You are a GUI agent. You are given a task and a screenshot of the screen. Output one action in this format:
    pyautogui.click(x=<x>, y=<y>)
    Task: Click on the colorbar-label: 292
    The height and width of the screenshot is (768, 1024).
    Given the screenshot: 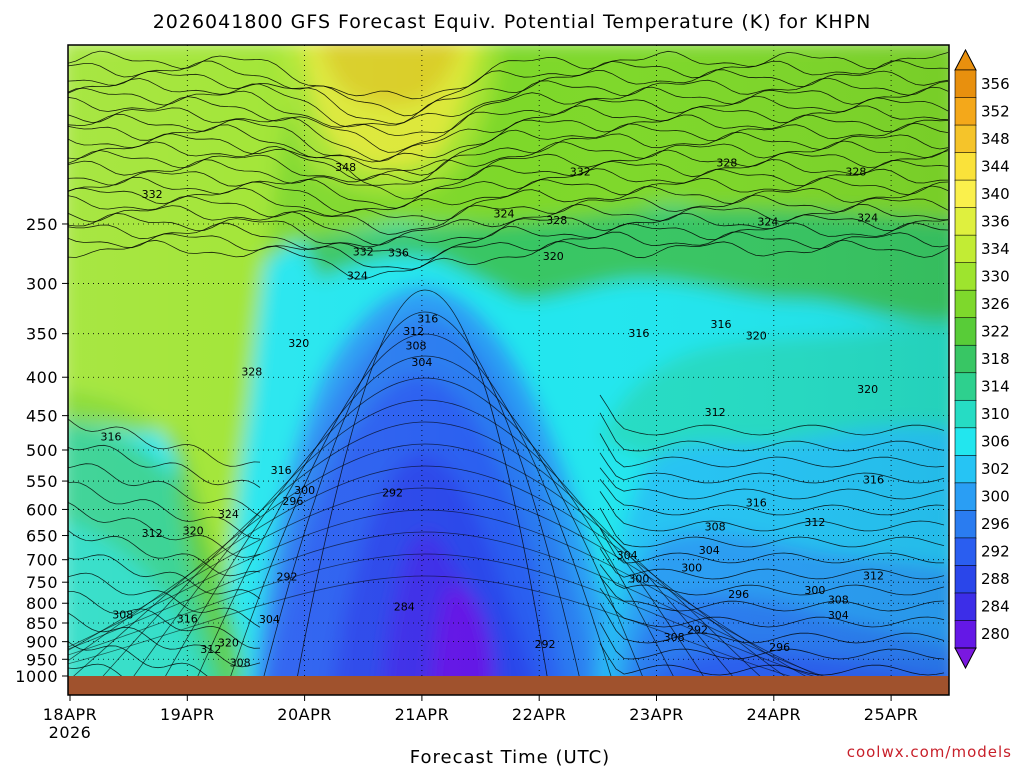 What is the action you would take?
    pyautogui.click(x=995, y=552)
    